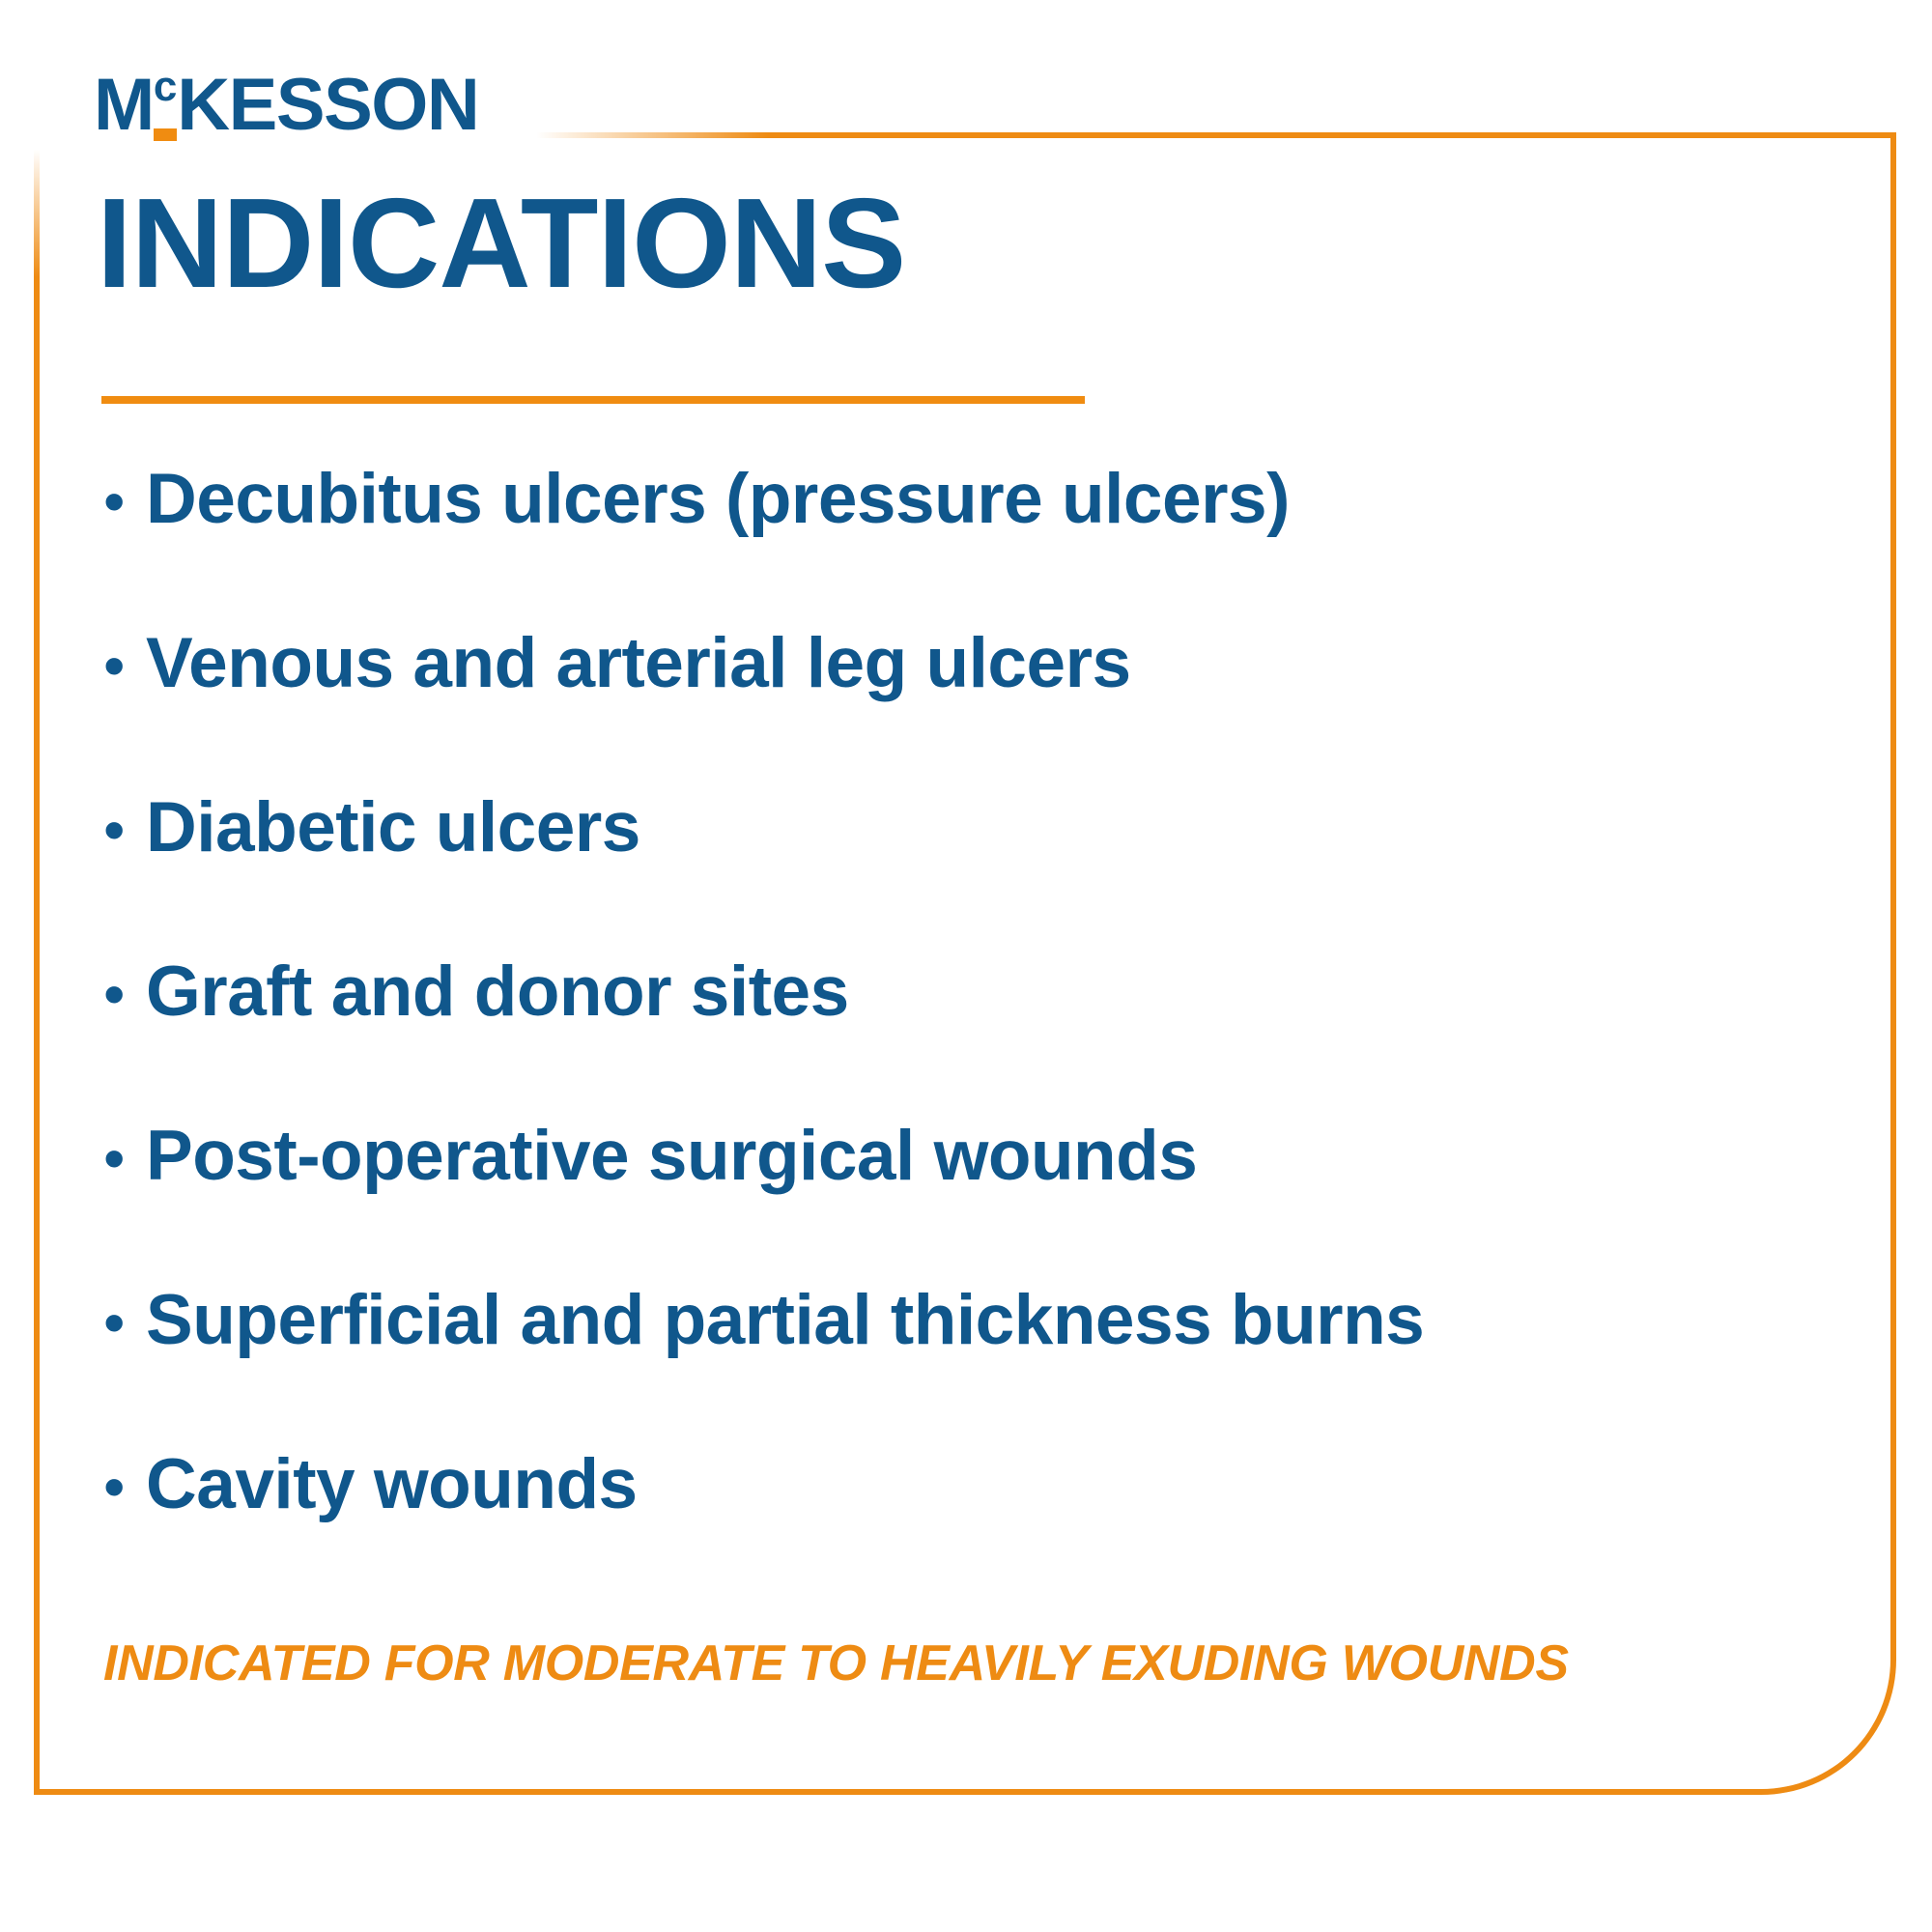  What do you see at coordinates (672, 1156) in the screenshot?
I see `list-item-label: Post-operative surgical wounds` at bounding box center [672, 1156].